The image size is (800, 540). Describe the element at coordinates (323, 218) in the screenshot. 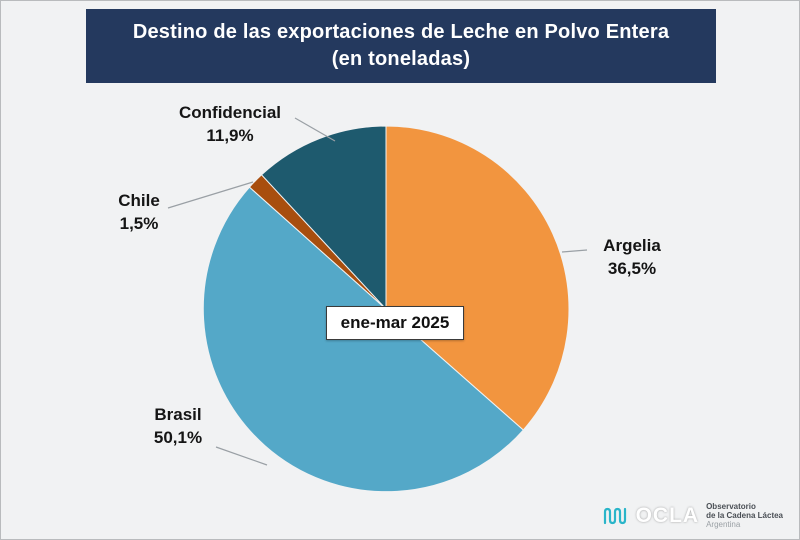

I see `pie-slice-confidencial` at that location.